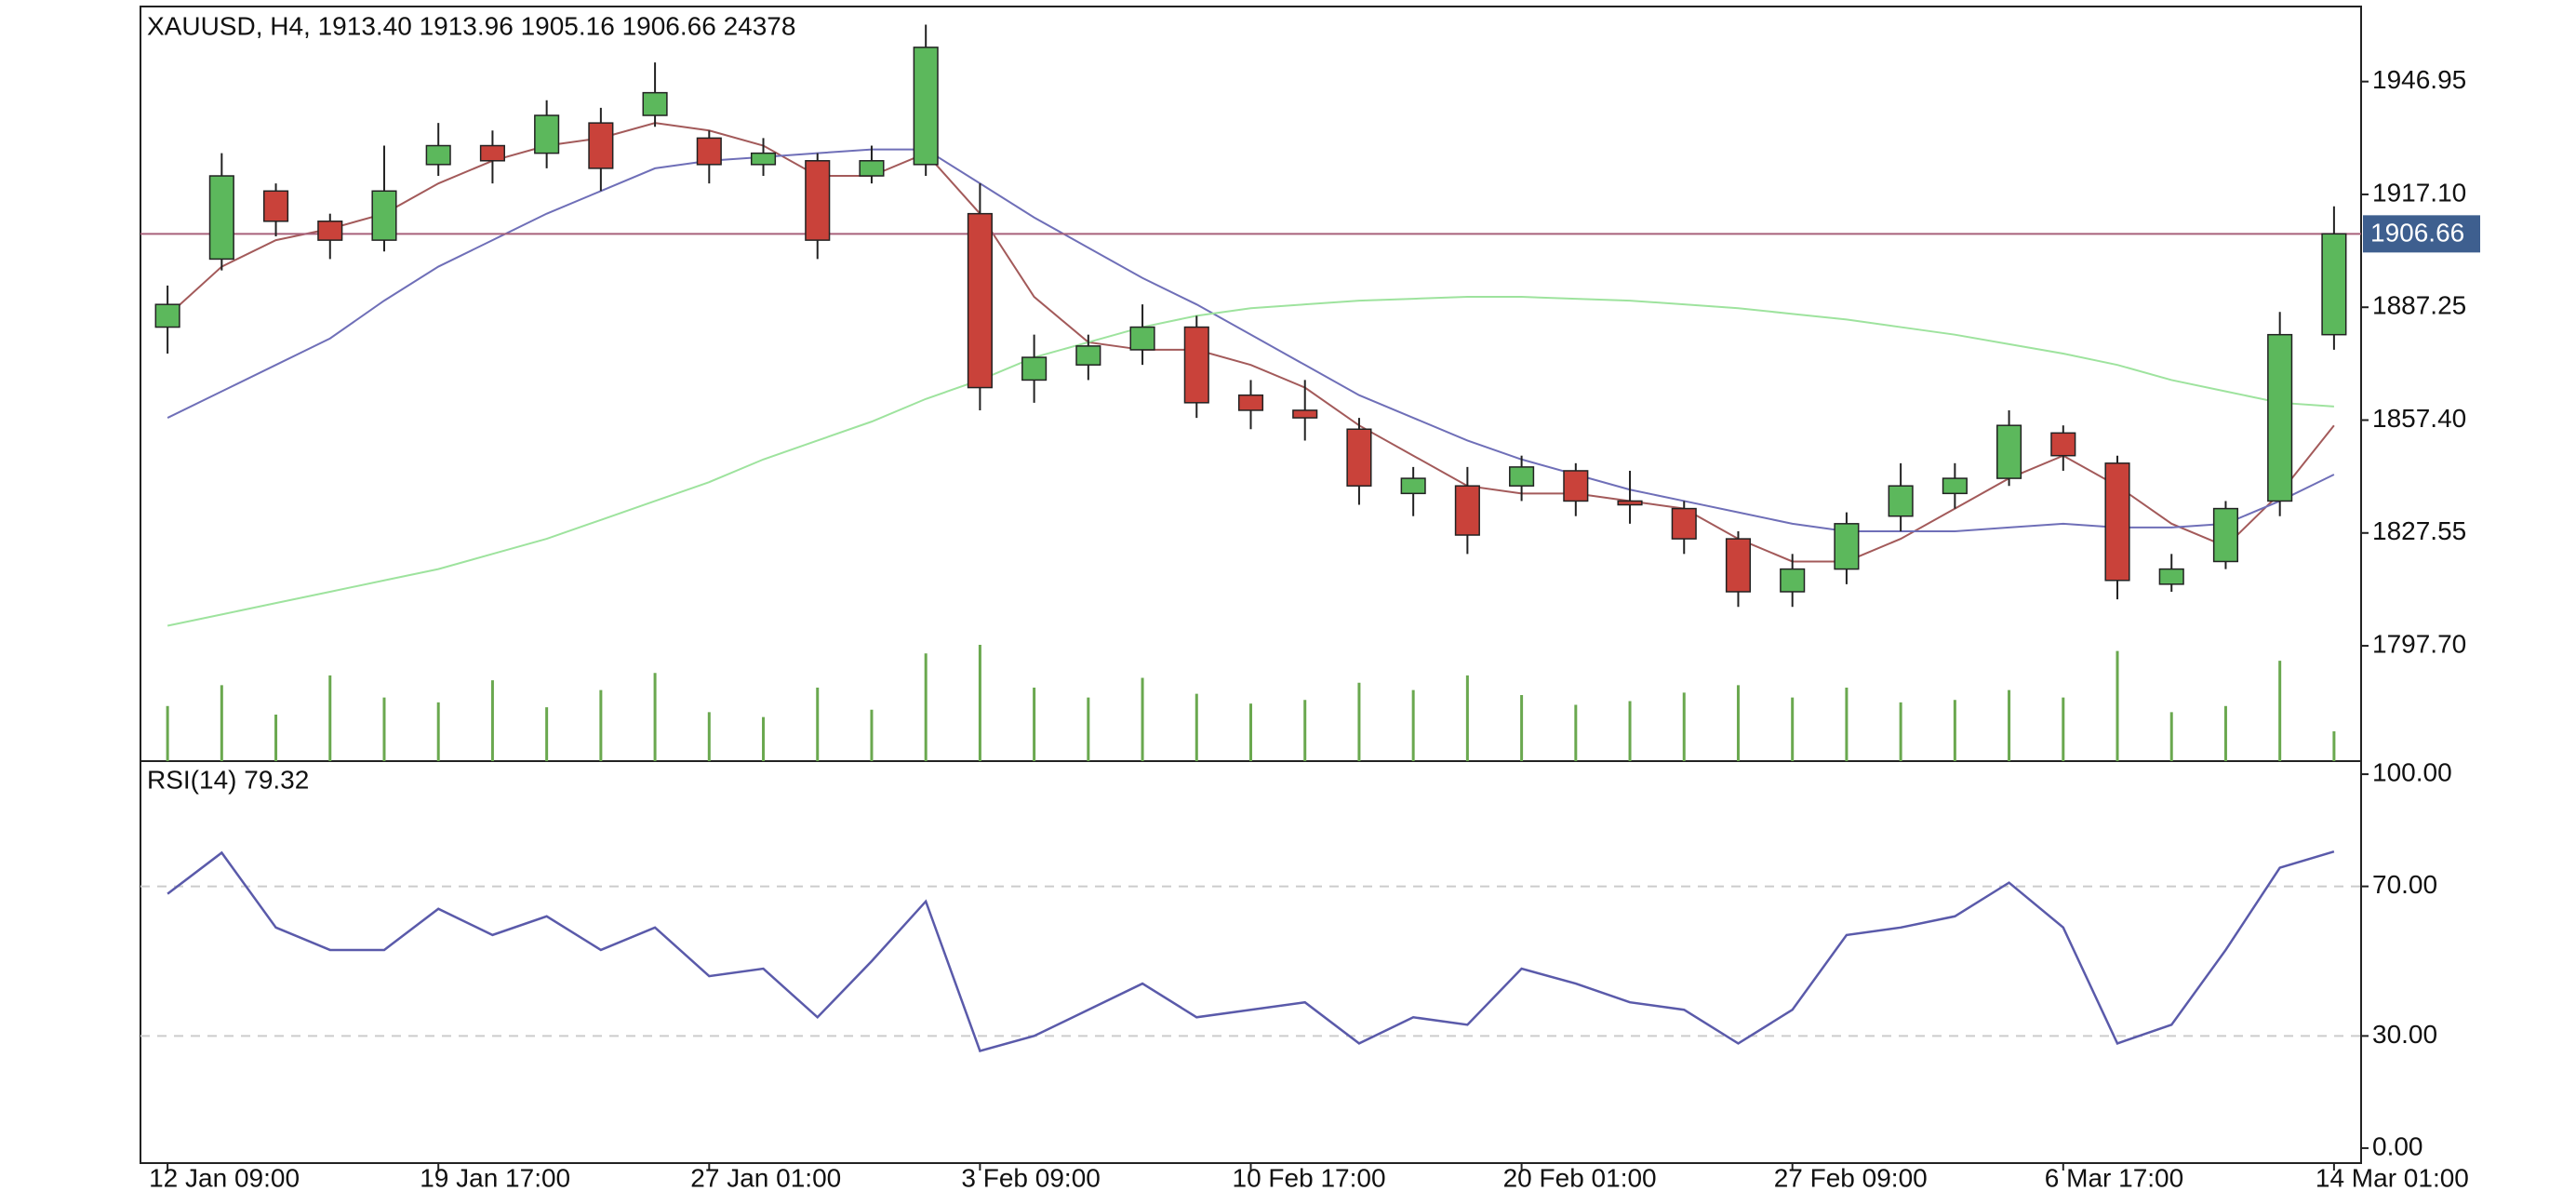 Image resolution: width=2576 pixels, height=1191 pixels. What do you see at coordinates (1309, 1177) in the screenshot?
I see `x-tick-label: 10 Feb 17:00` at bounding box center [1309, 1177].